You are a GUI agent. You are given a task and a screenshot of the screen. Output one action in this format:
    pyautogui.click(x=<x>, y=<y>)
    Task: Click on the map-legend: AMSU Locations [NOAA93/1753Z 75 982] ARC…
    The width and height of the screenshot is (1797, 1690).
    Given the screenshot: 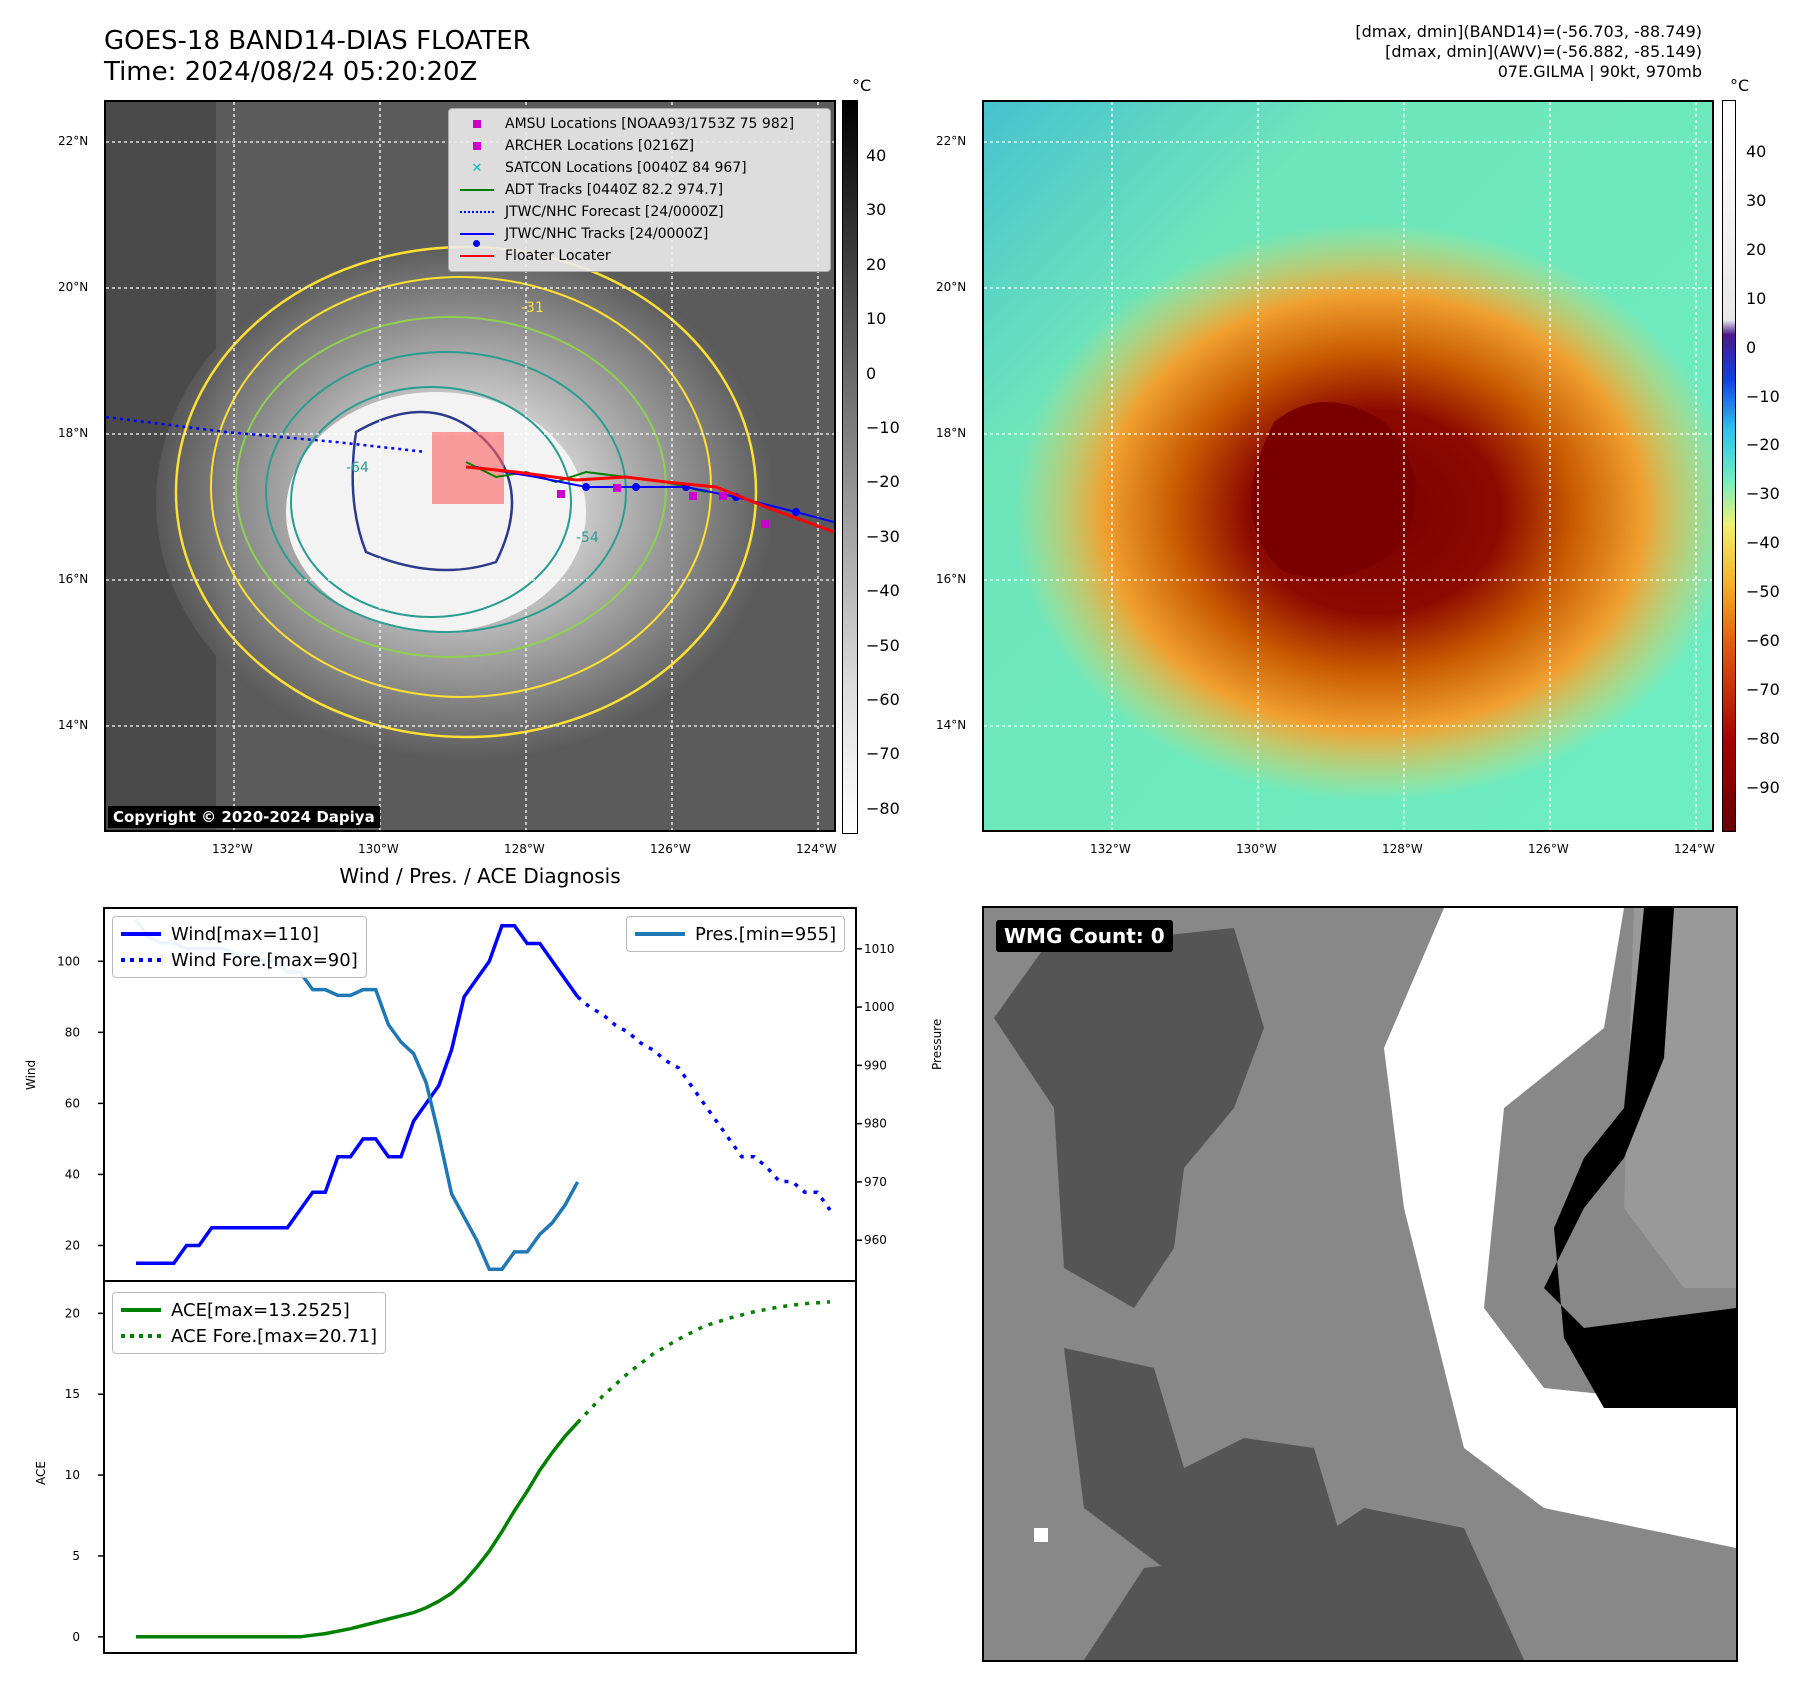 What is the action you would take?
    pyautogui.click(x=639, y=190)
    